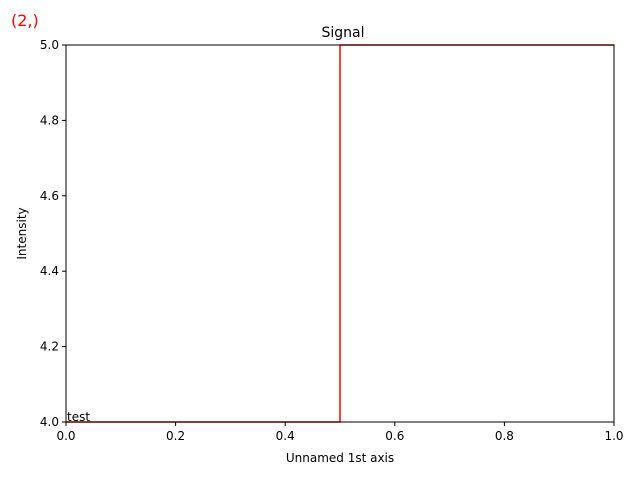 This screenshot has width=640, height=480. I want to click on x-tick-label: 1.0, so click(613, 436).